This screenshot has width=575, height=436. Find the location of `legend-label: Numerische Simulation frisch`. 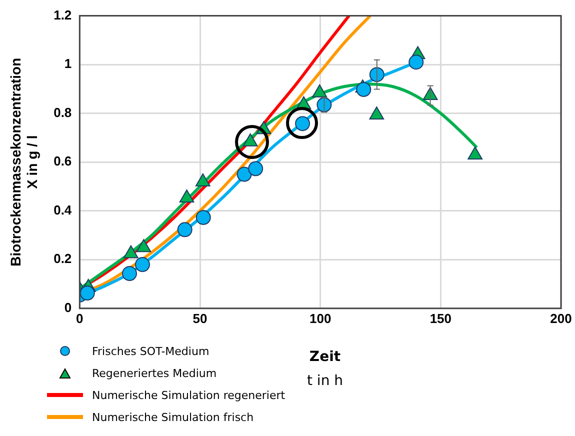

legend-label: Numerische Simulation frisch is located at coordinates (173, 417).